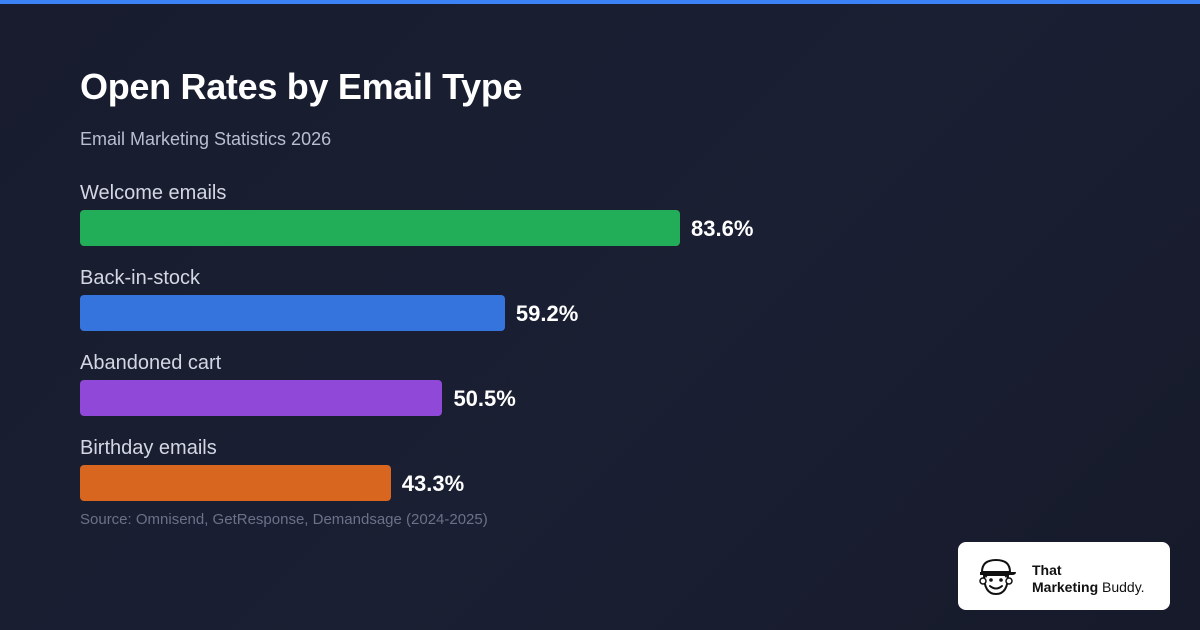 The height and width of the screenshot is (630, 1200). Describe the element at coordinates (433, 483) in the screenshot. I see `bar-value-label: 43.3%` at that location.